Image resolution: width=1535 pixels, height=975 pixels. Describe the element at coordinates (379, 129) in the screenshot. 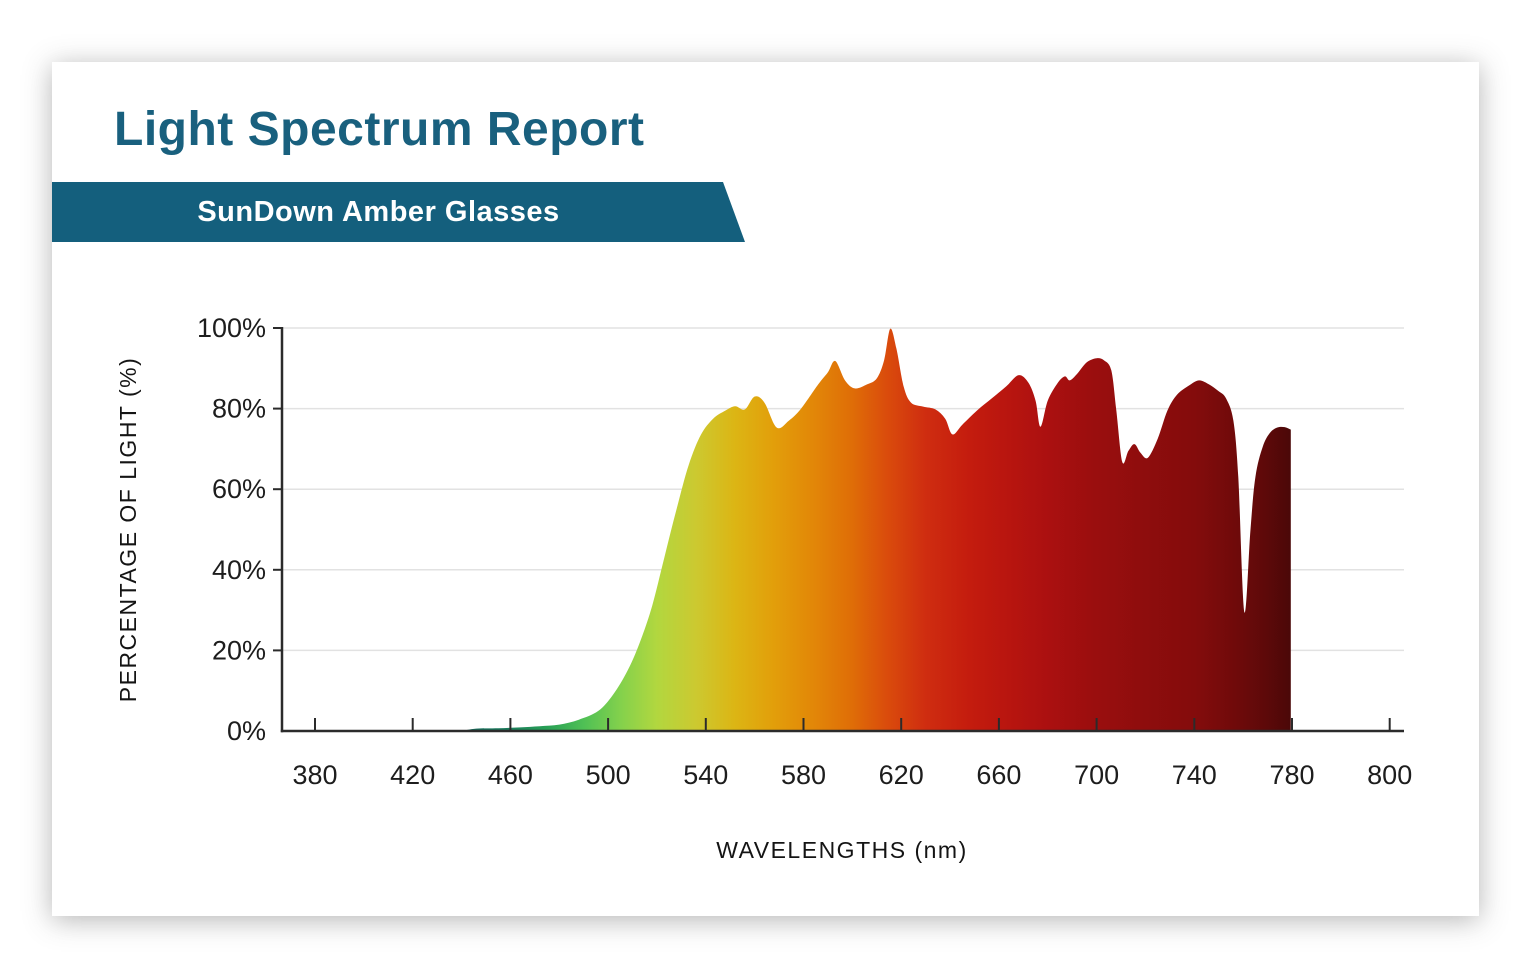

I see `report-title: Light Spectrum Report` at that location.